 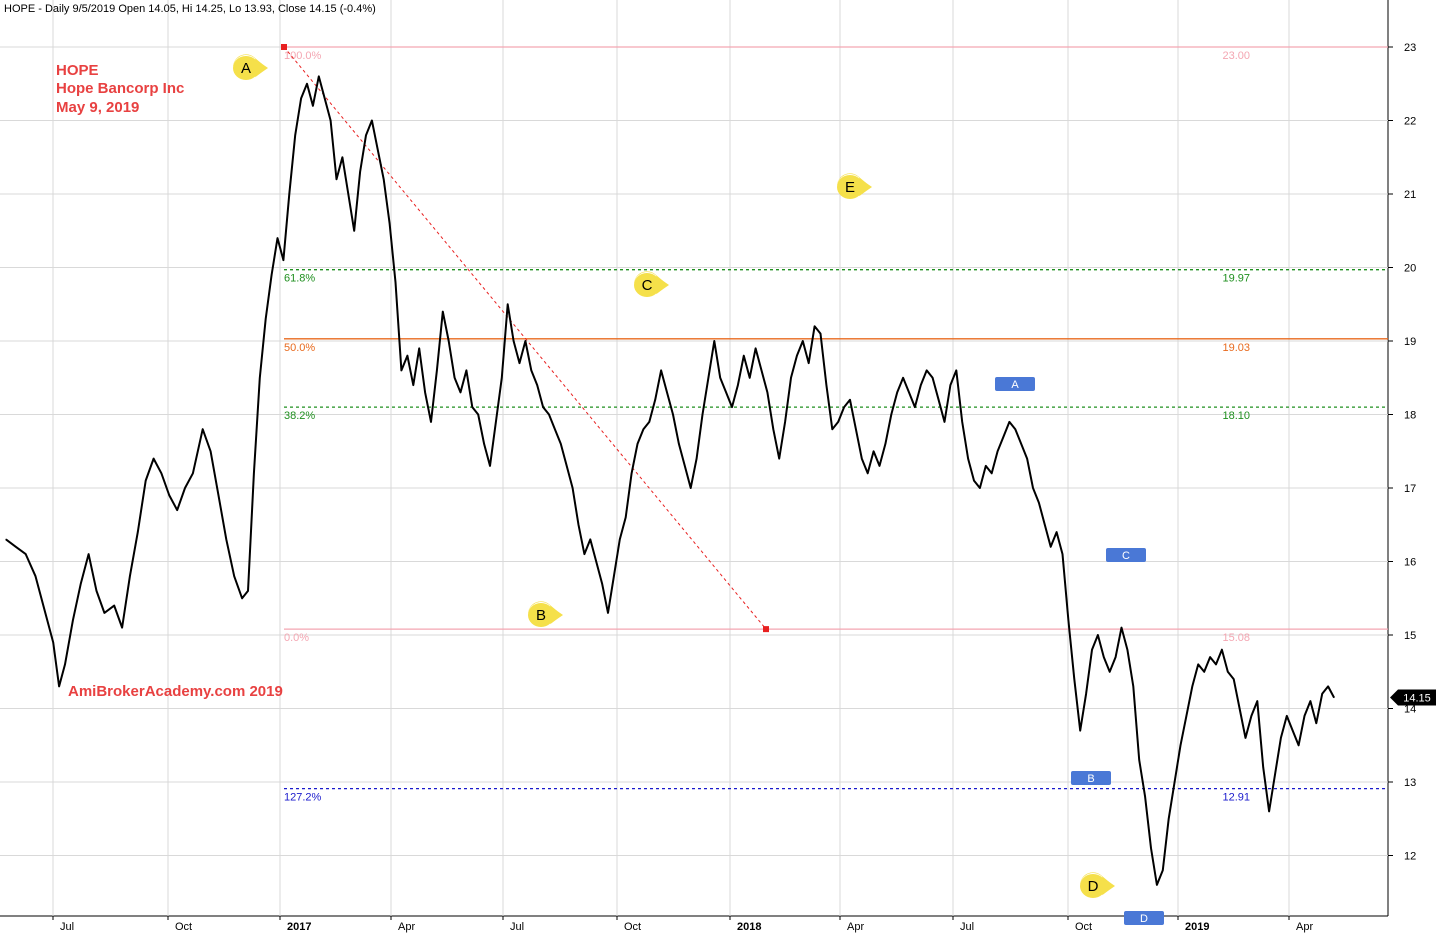 I want to click on wave-callout, so click(x=246, y=68).